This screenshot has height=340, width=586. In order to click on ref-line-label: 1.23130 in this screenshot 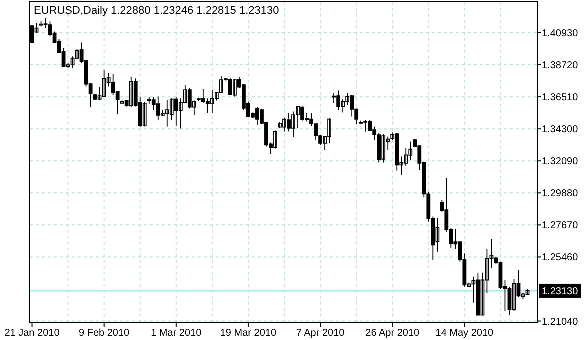, I will do `click(560, 292)`.